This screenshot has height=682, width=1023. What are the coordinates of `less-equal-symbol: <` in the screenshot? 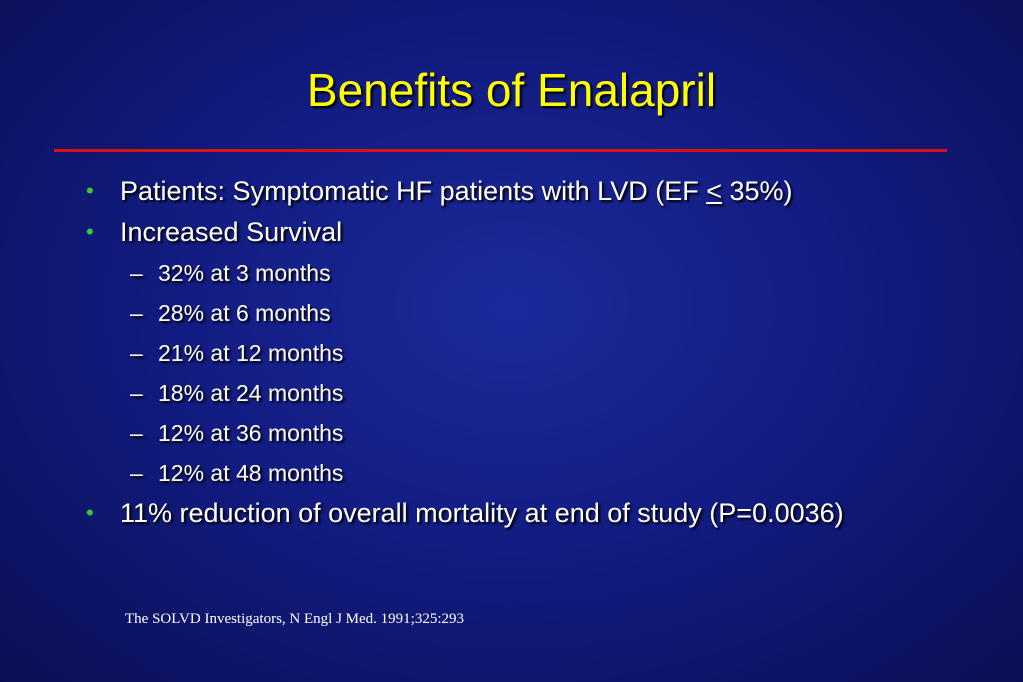 It's located at (714, 191).